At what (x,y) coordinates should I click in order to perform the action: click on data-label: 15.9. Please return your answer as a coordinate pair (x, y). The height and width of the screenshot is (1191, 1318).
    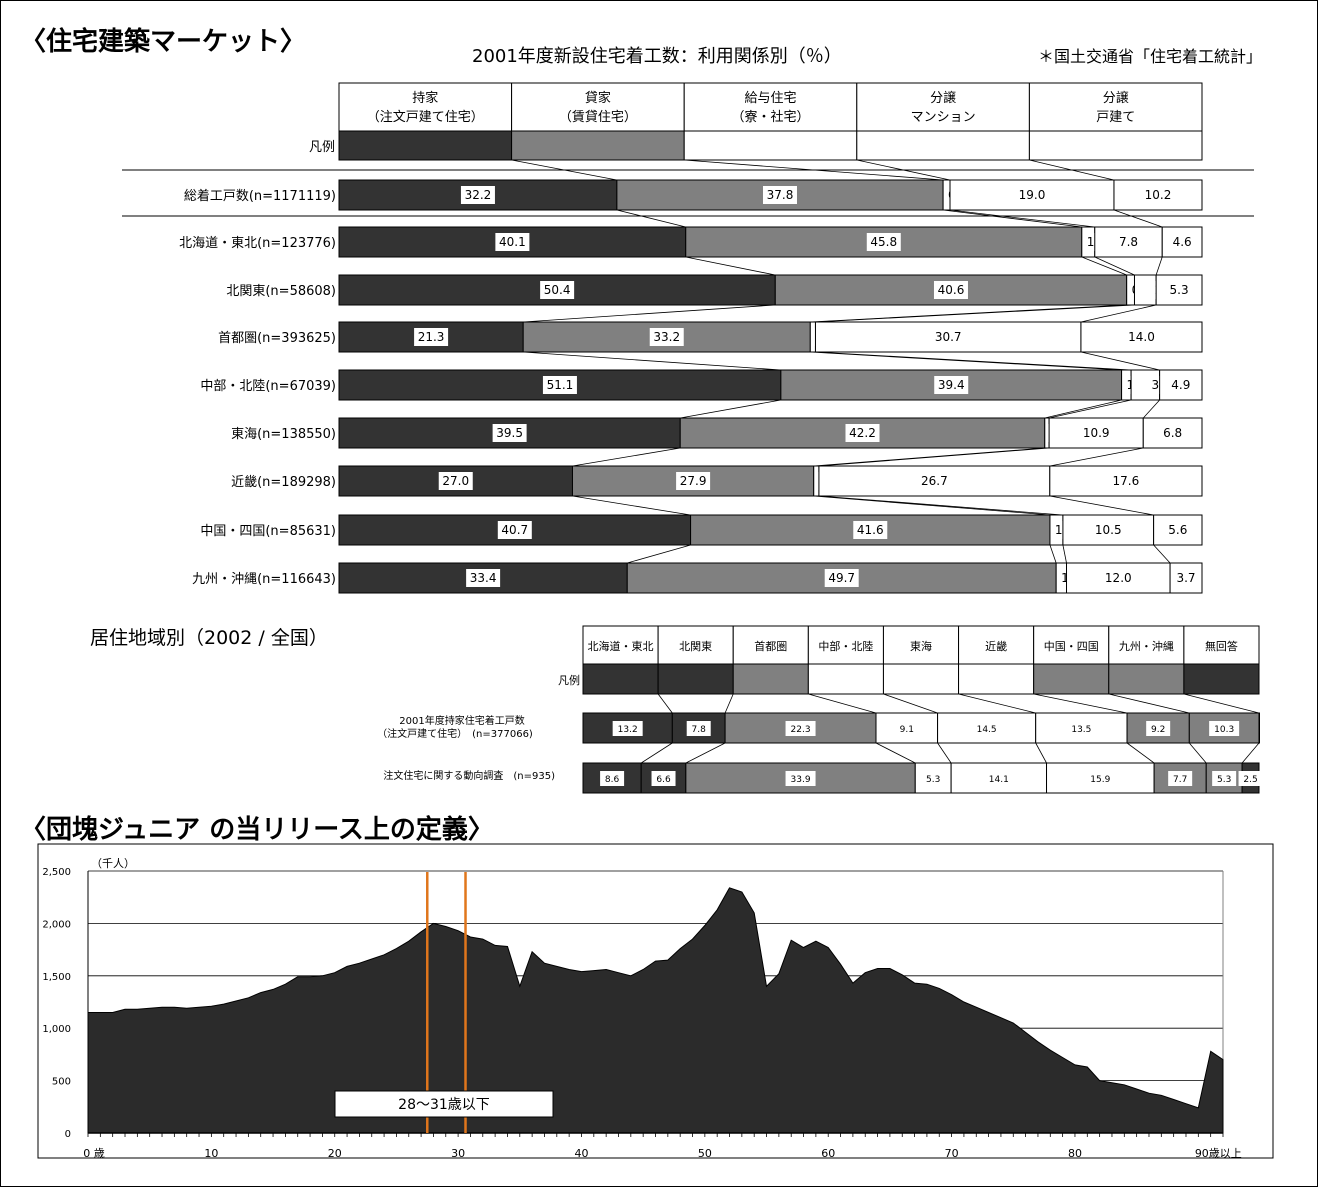
    Looking at the image, I should click on (1100, 780).